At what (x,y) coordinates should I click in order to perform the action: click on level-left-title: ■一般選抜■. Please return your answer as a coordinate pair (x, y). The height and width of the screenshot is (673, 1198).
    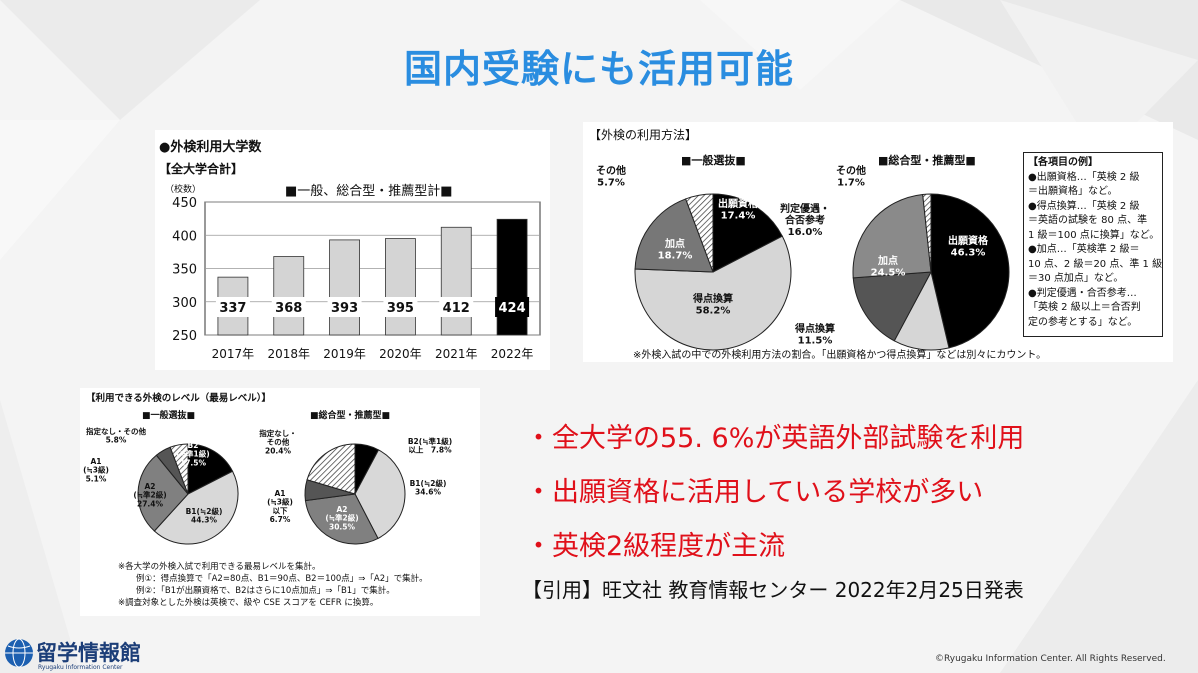
    Looking at the image, I should click on (169, 416).